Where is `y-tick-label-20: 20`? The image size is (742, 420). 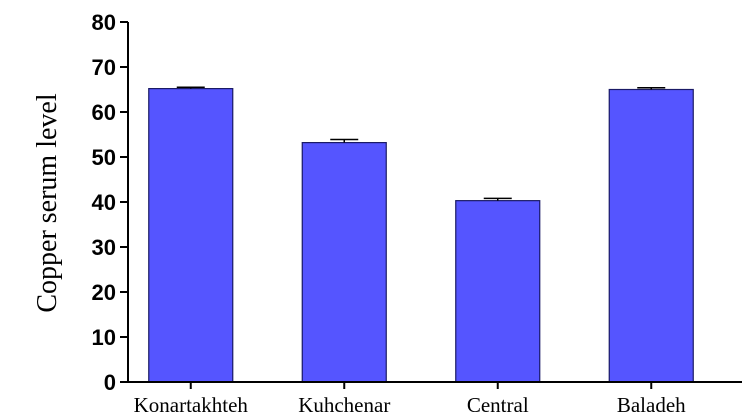
y-tick-label-20: 20 is located at coordinates (104, 292).